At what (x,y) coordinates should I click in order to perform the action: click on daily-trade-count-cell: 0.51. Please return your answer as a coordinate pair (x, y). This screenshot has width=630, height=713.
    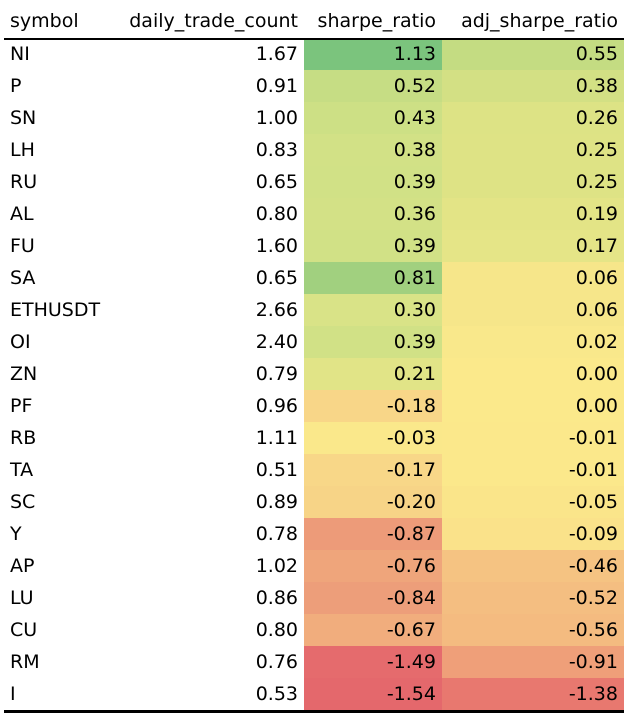
    Looking at the image, I should click on (276, 470).